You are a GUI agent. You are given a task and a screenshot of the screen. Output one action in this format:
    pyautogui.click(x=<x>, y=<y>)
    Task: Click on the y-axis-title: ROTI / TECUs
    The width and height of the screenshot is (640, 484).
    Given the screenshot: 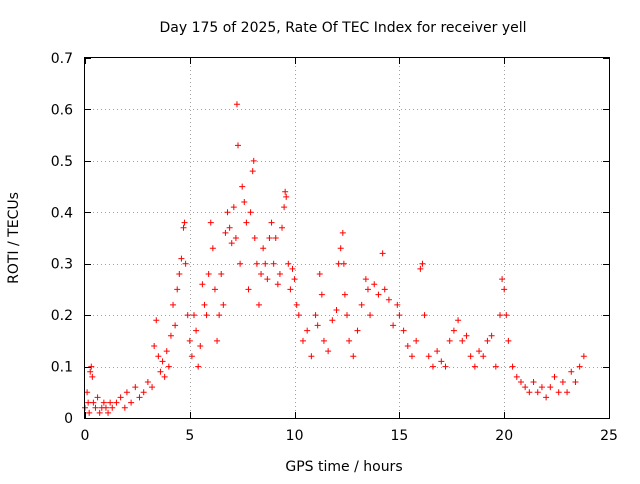 What is the action you would take?
    pyautogui.click(x=14, y=238)
    